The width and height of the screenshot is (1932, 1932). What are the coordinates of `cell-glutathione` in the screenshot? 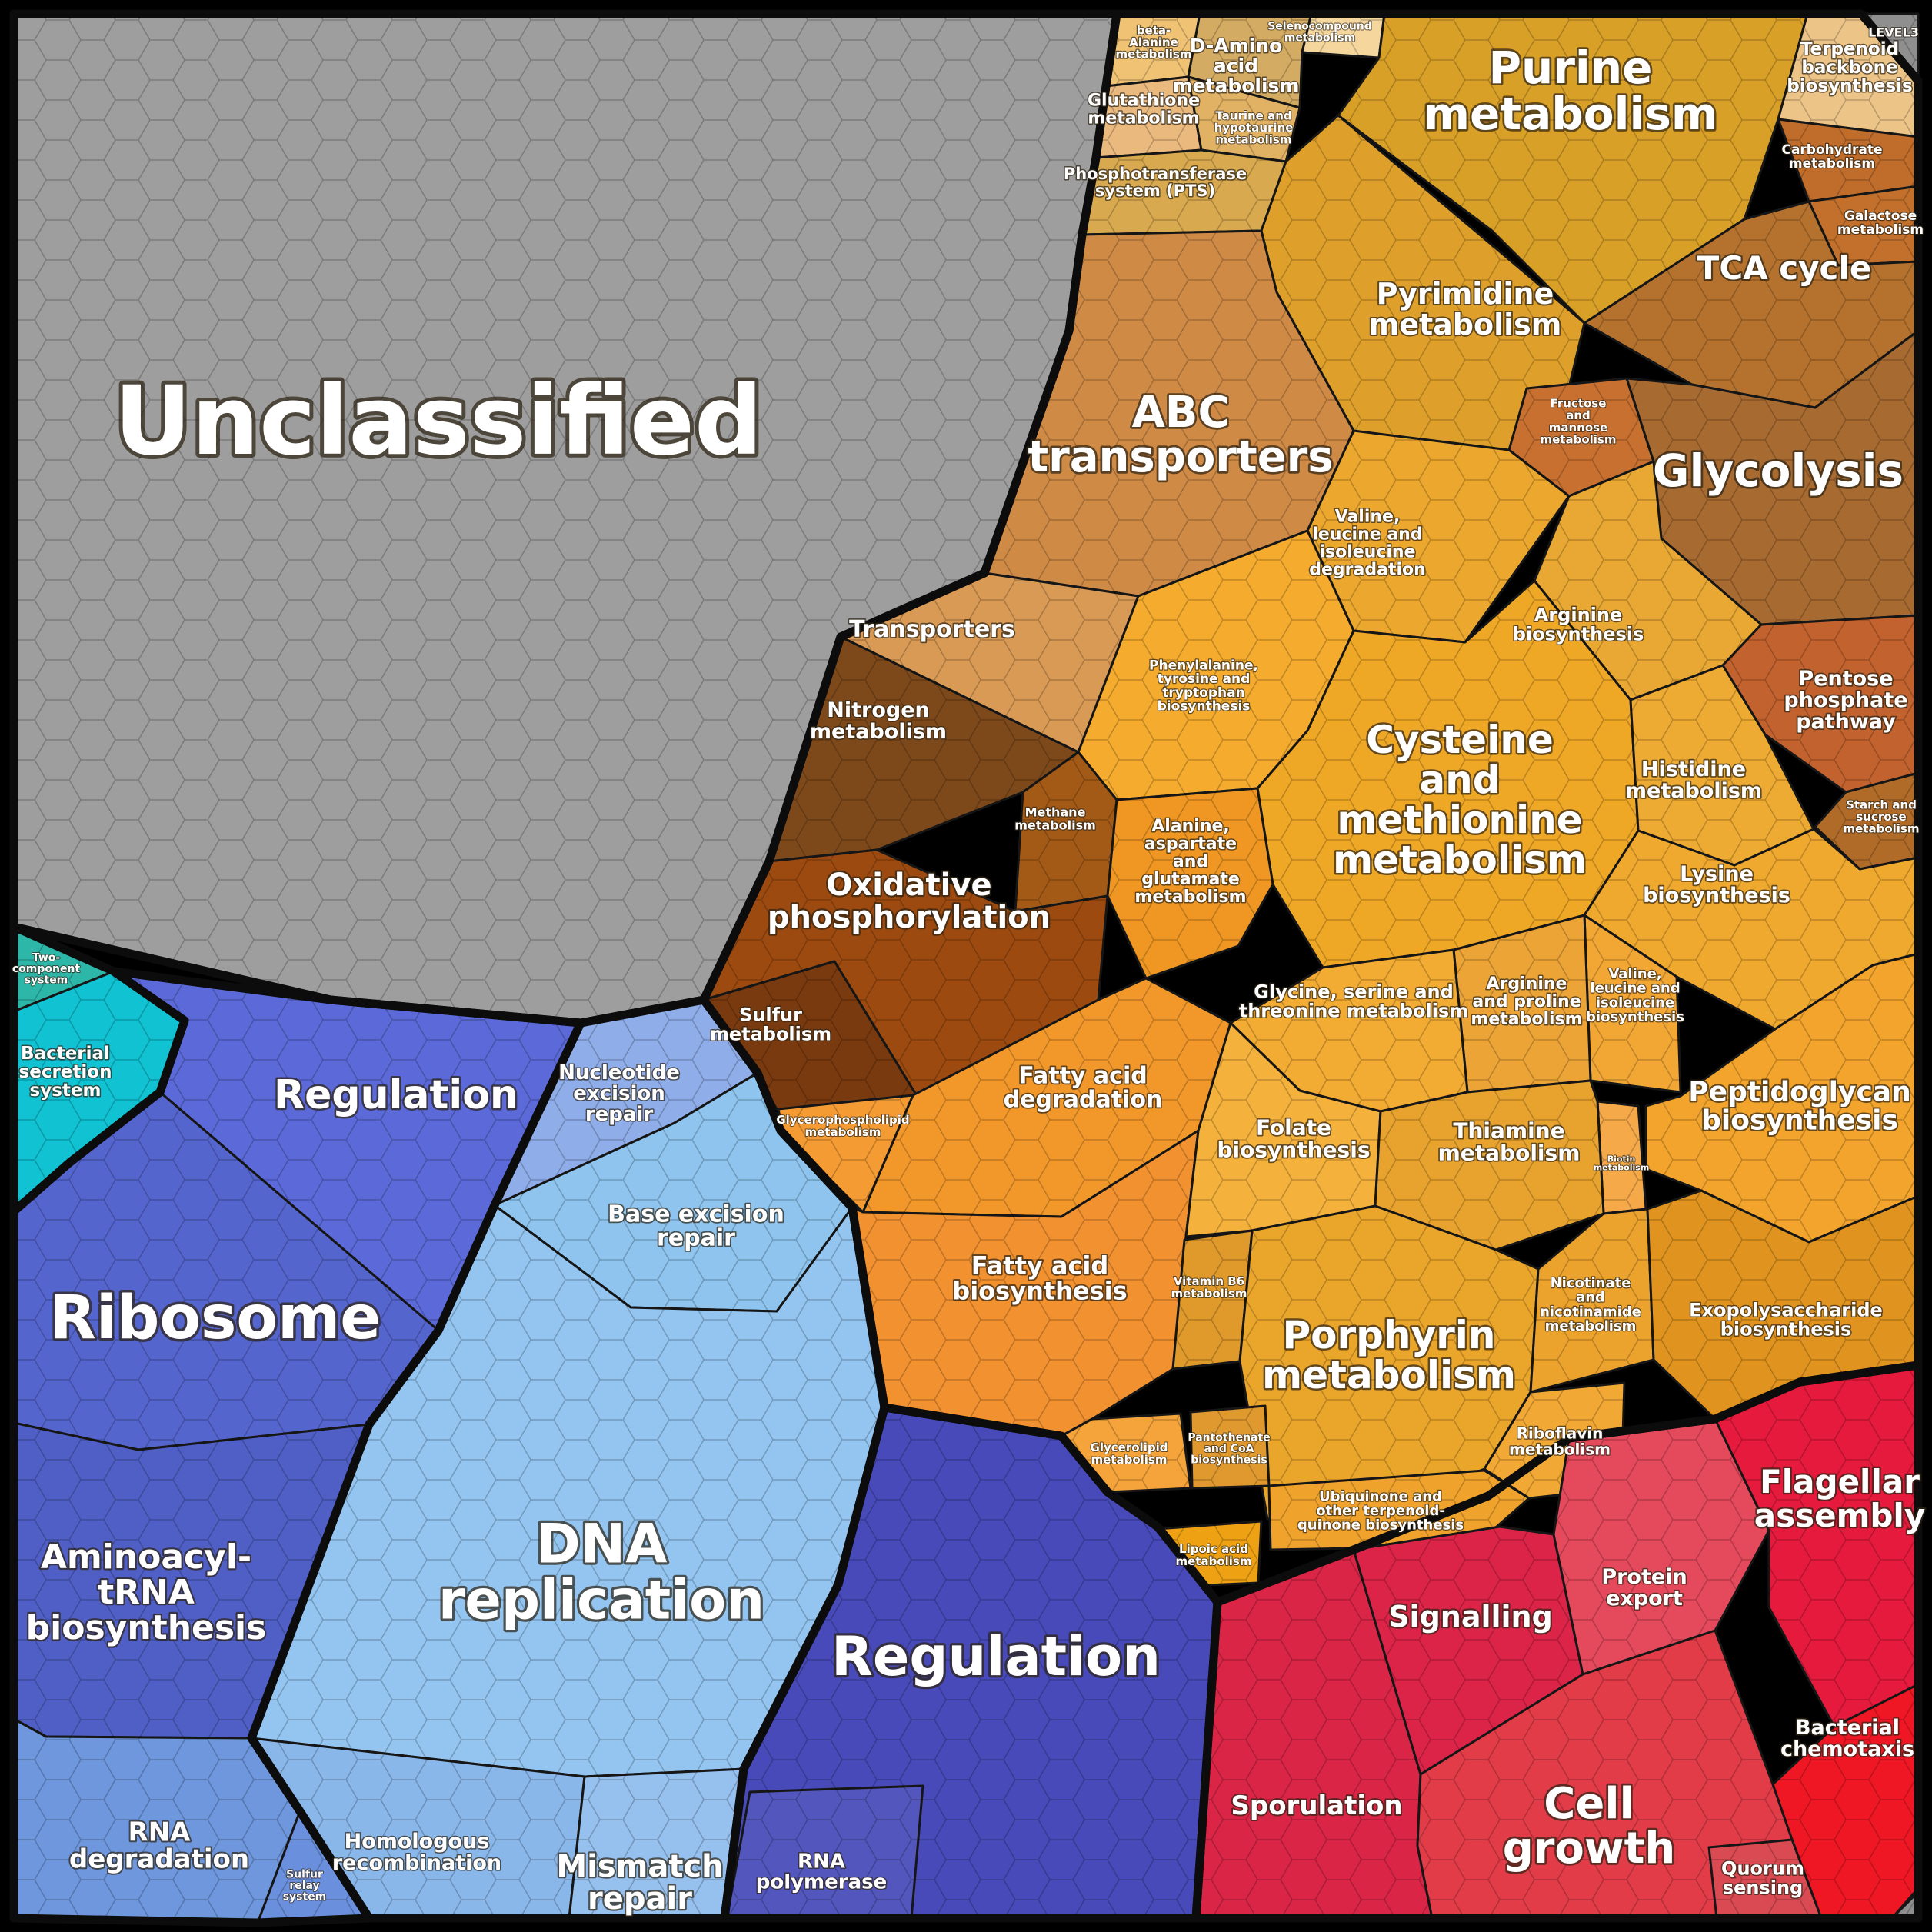 It's located at (1148, 117).